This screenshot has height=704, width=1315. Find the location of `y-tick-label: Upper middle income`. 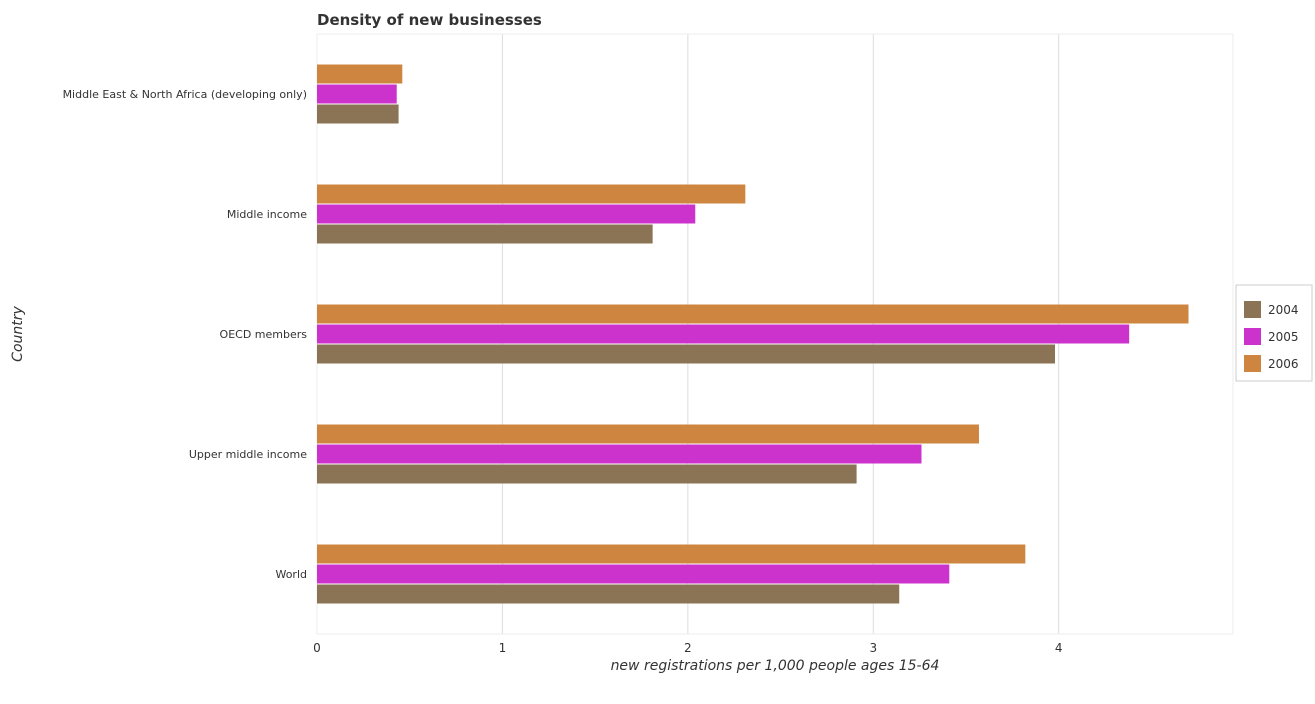

y-tick-label: Upper middle income is located at coordinates (248, 454).